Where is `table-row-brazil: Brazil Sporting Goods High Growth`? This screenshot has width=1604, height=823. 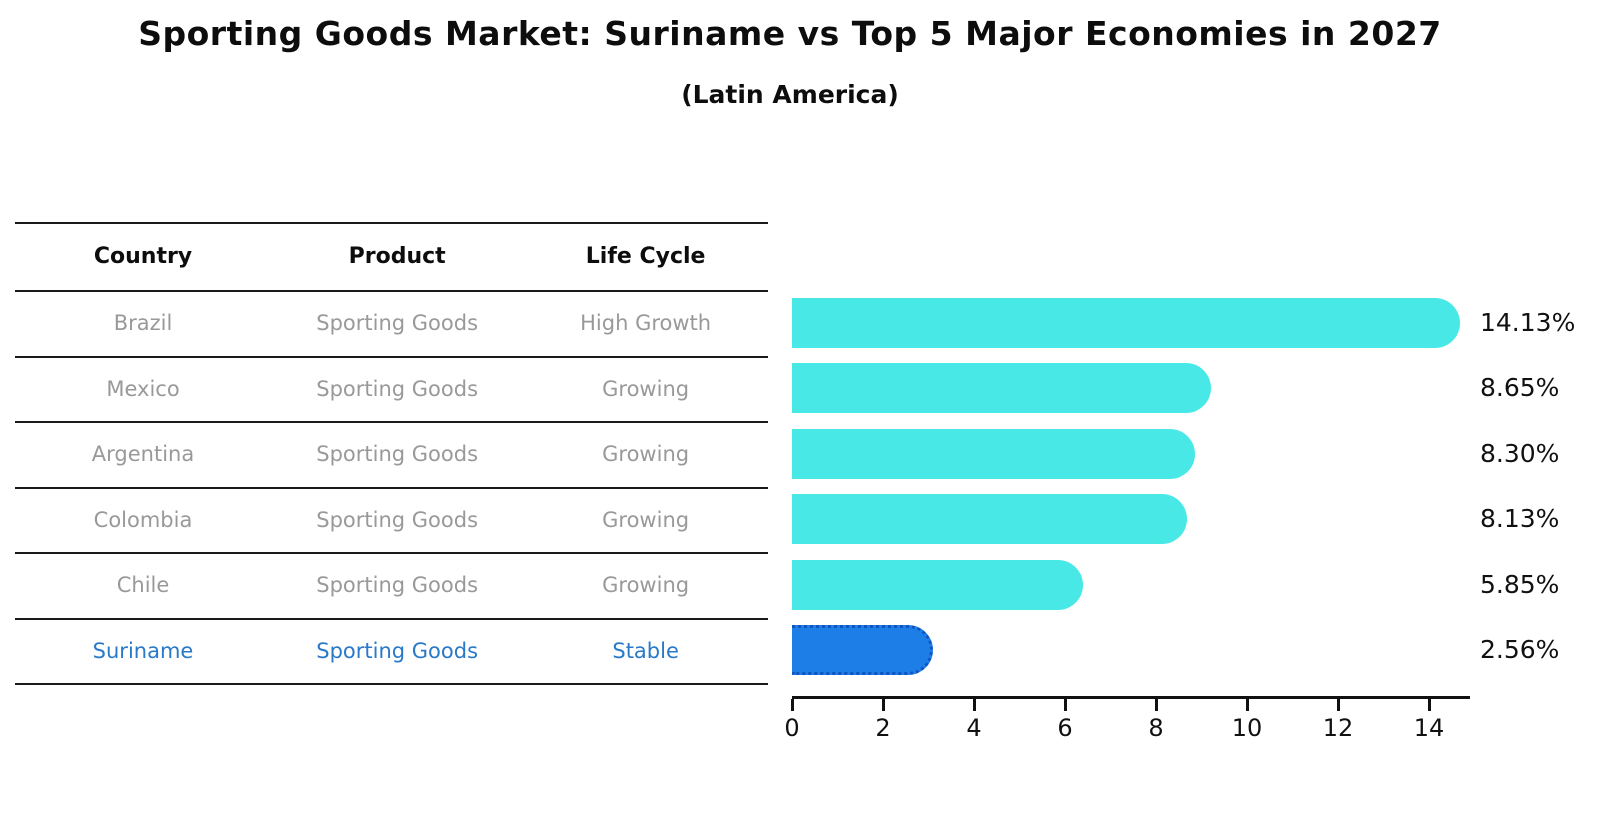
table-row-brazil: Brazil Sporting Goods High Growth is located at coordinates (391, 325).